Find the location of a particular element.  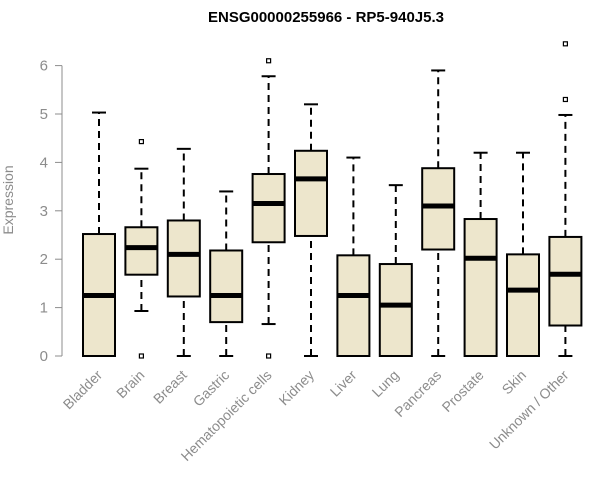

box-bladder is located at coordinates (99, 234).